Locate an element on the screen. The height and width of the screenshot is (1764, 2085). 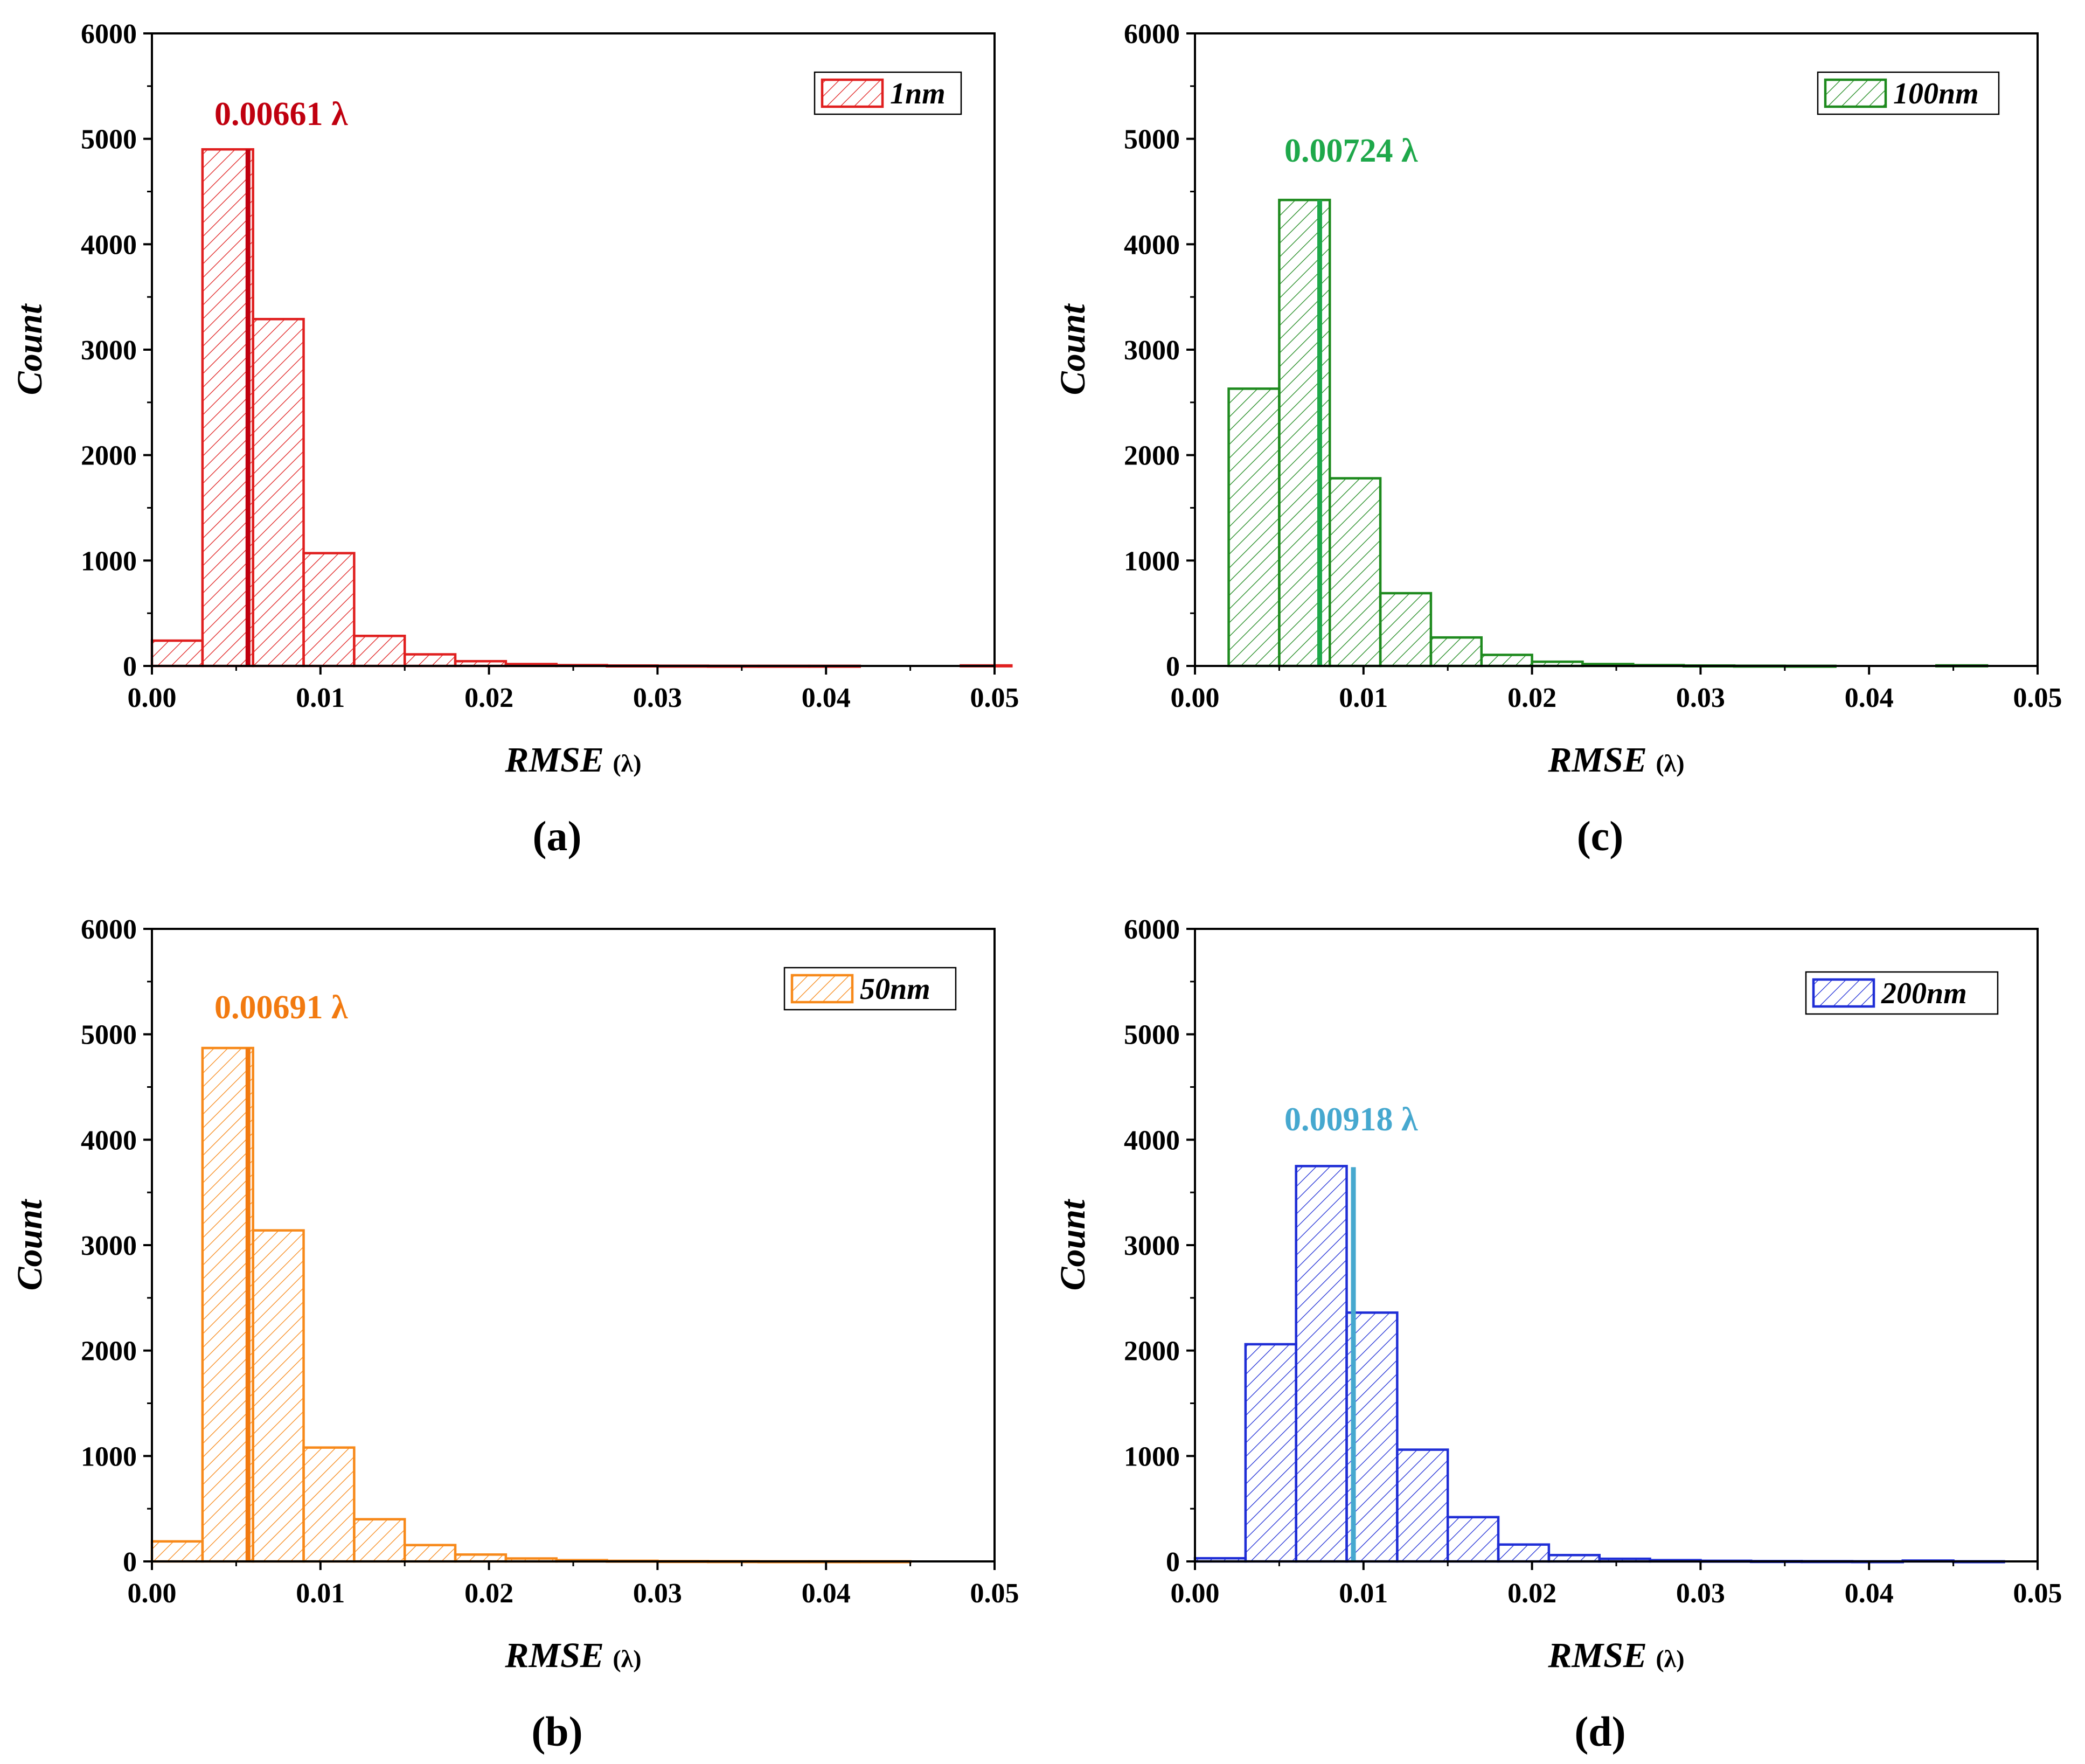
panel-label: (b) is located at coordinates (556, 1731).